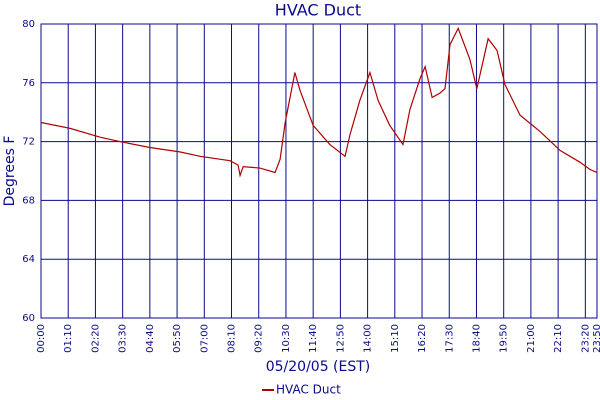  What do you see at coordinates (232, 338) in the screenshot?
I see `x-tick-label: 08:10` at bounding box center [232, 338].